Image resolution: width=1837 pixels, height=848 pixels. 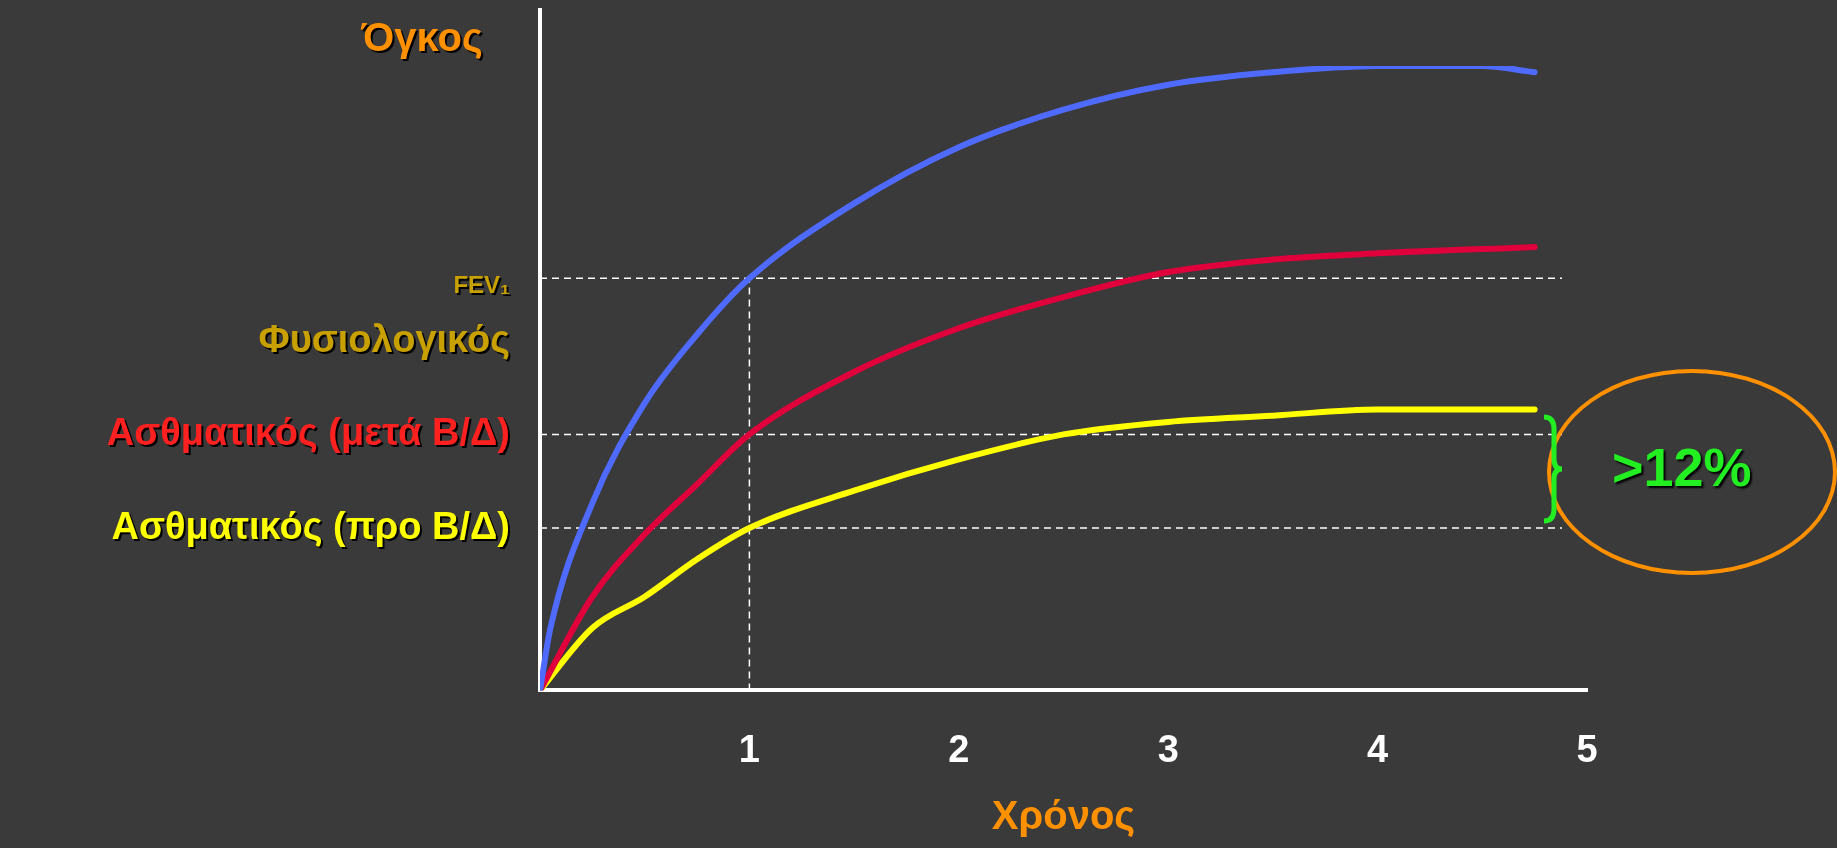 What do you see at coordinates (1682, 467) in the screenshot?
I see `text: >12%` at bounding box center [1682, 467].